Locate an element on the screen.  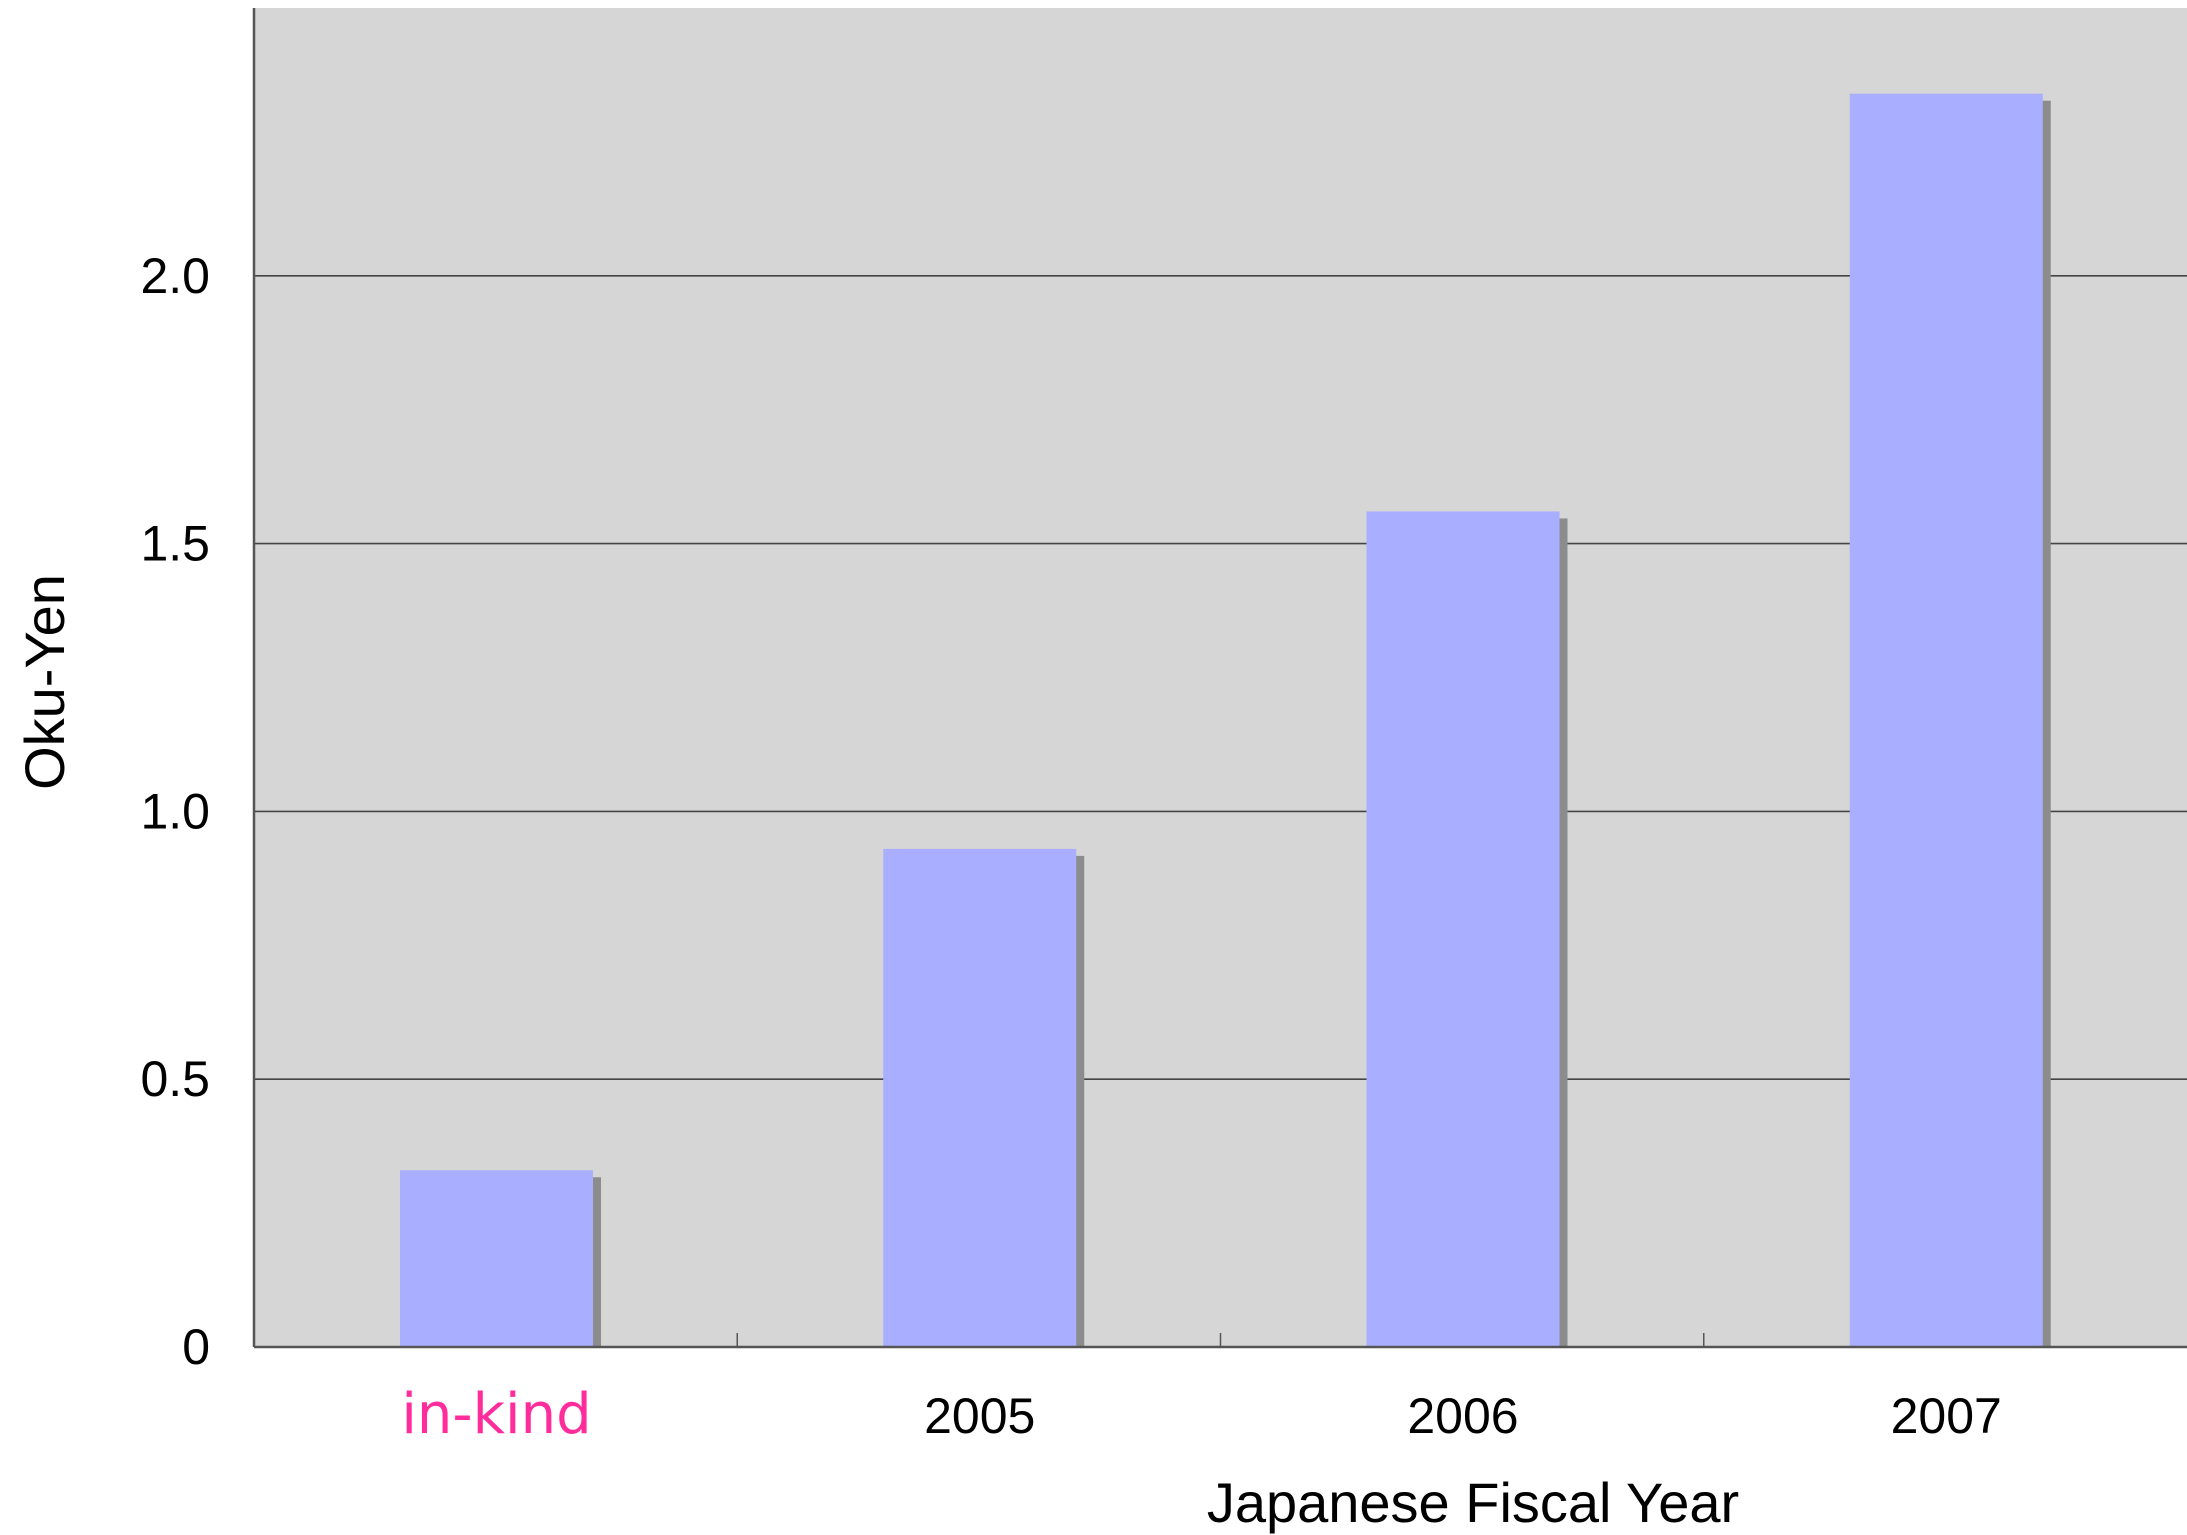
bar-2007 is located at coordinates (1946, 720).